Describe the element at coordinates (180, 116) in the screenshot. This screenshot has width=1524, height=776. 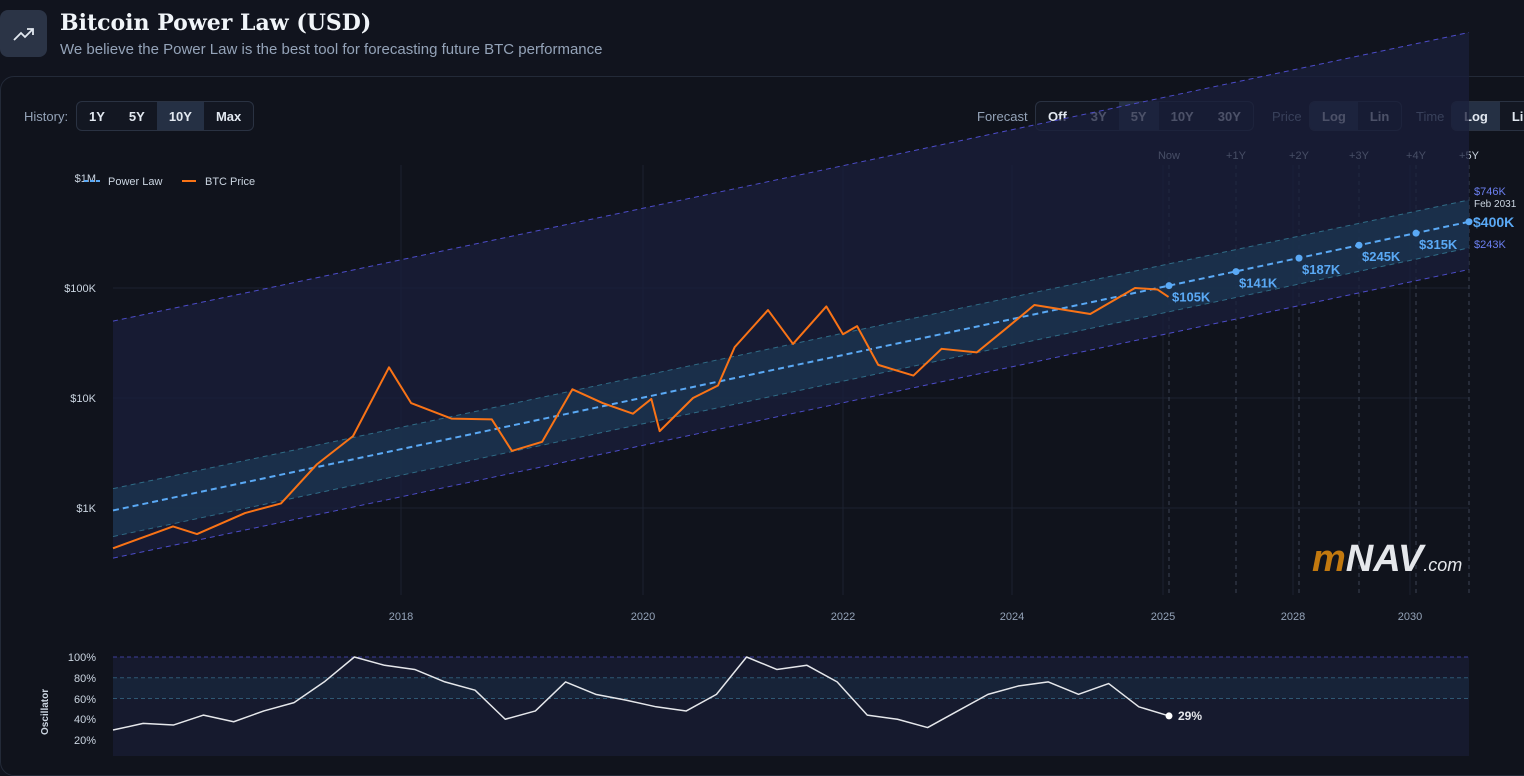
I see `history-option-10y: 10Y` at that location.